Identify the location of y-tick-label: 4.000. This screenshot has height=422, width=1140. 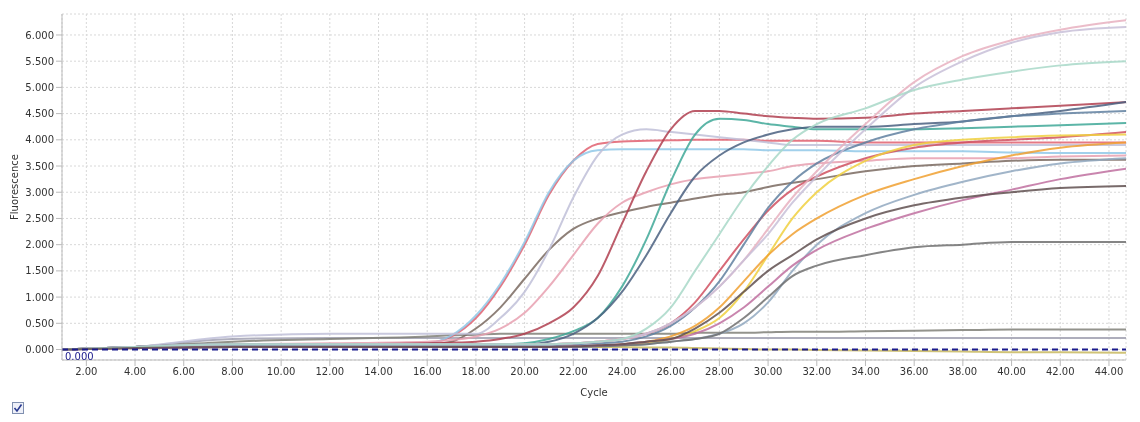
(39, 140).